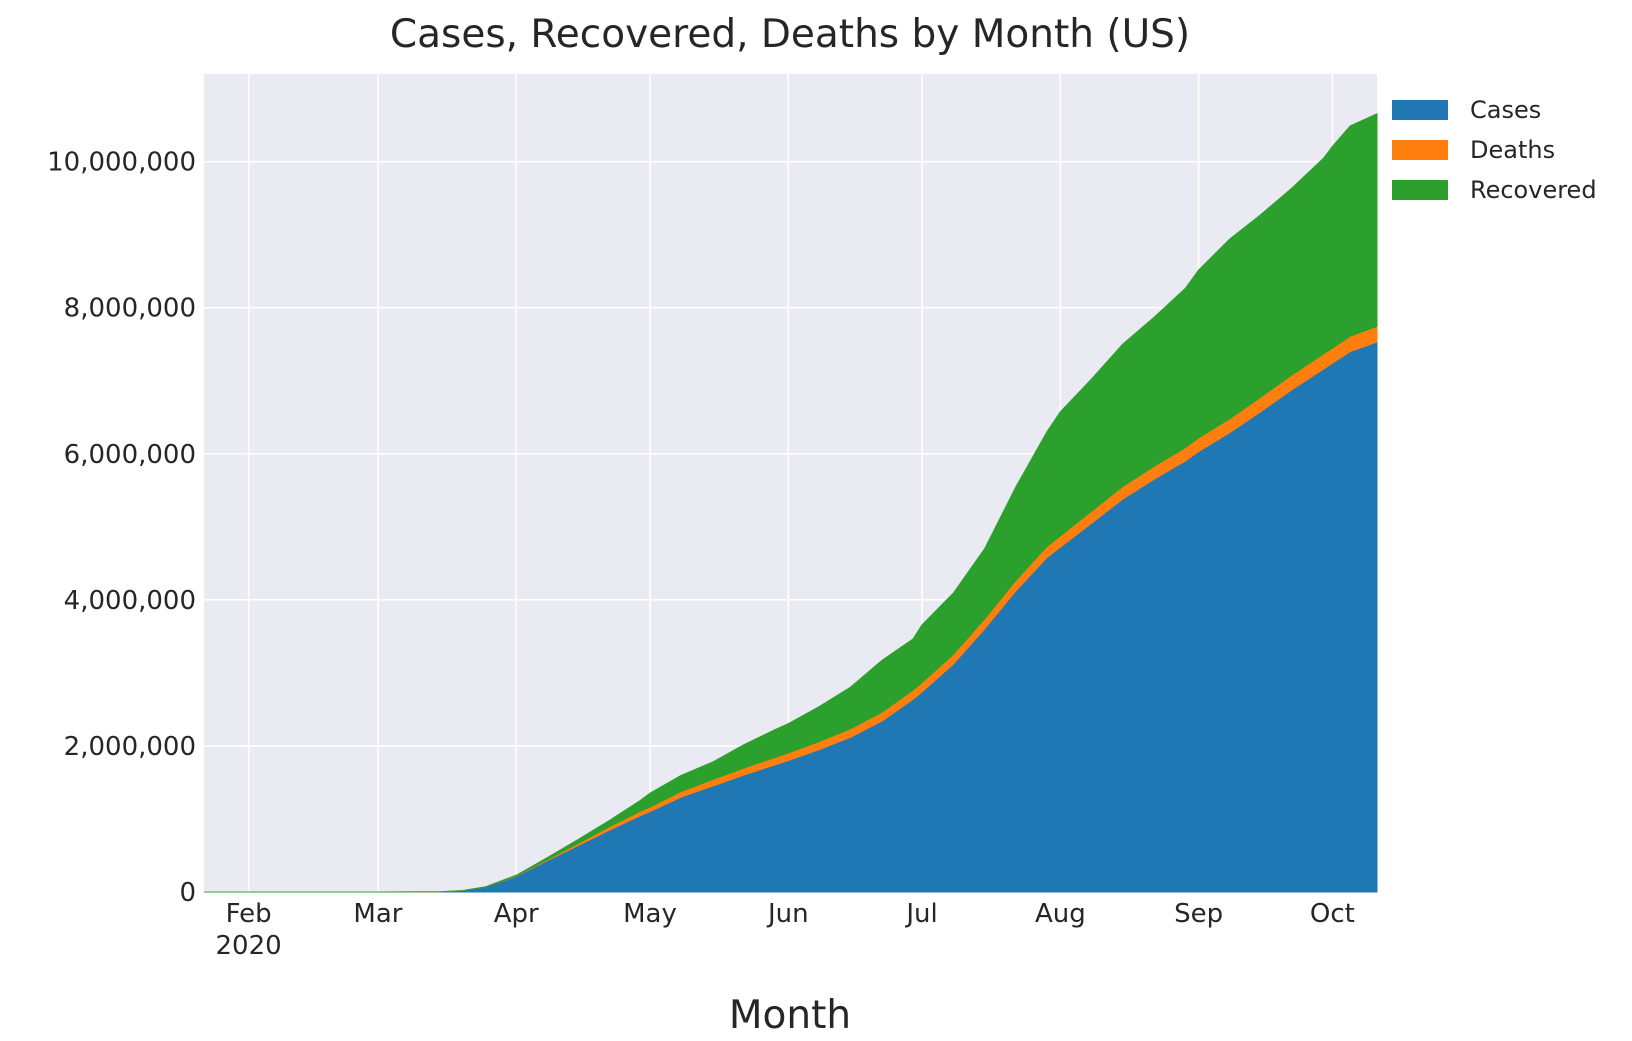 The height and width of the screenshot is (1041, 1632). Describe the element at coordinates (130, 601) in the screenshot. I see `y-tick-label: 4,000,000` at that location.